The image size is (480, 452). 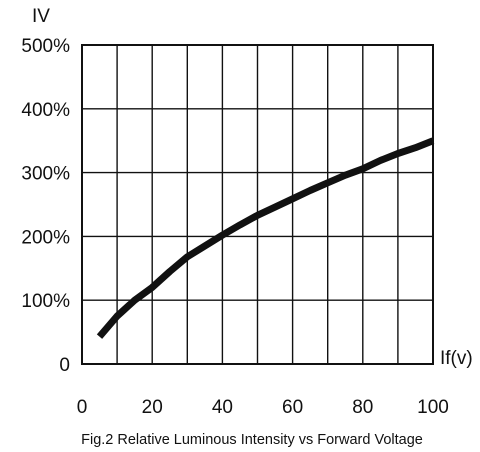 What do you see at coordinates (152, 407) in the screenshot?
I see `x-tick-label: 20` at bounding box center [152, 407].